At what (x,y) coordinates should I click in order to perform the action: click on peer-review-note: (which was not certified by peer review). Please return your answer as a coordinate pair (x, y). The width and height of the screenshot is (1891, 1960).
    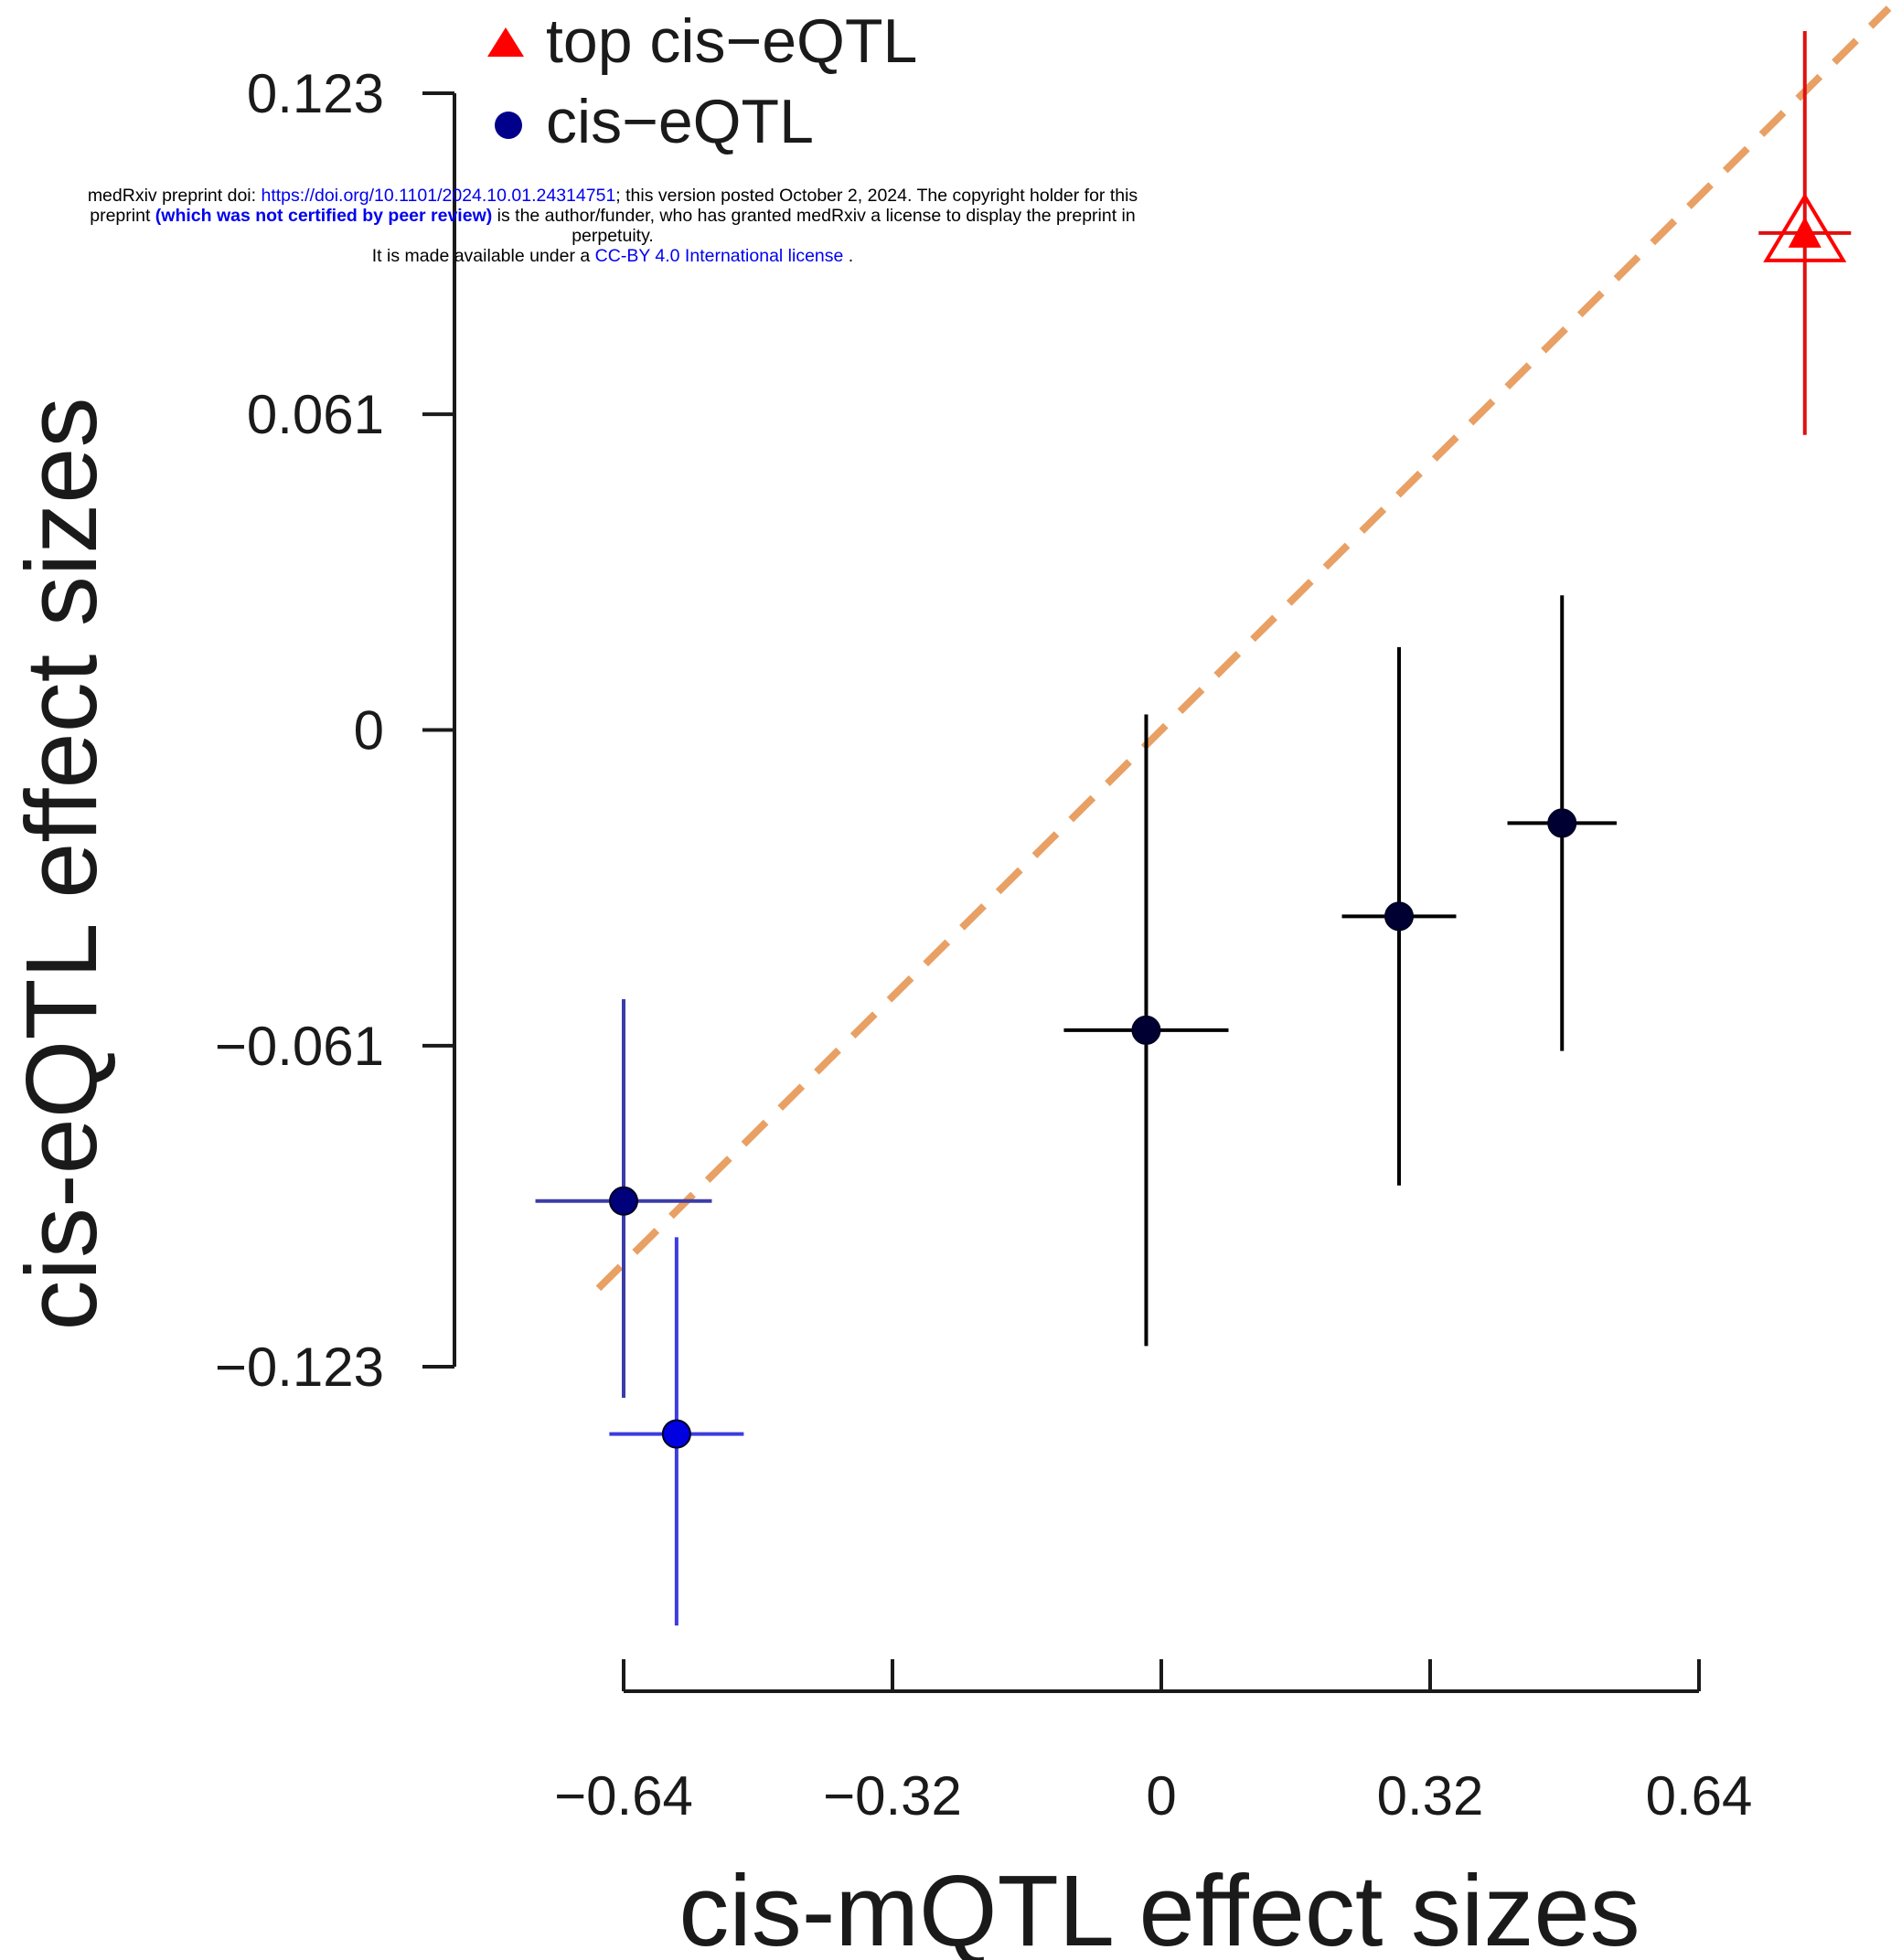
    Looking at the image, I should click on (324, 216).